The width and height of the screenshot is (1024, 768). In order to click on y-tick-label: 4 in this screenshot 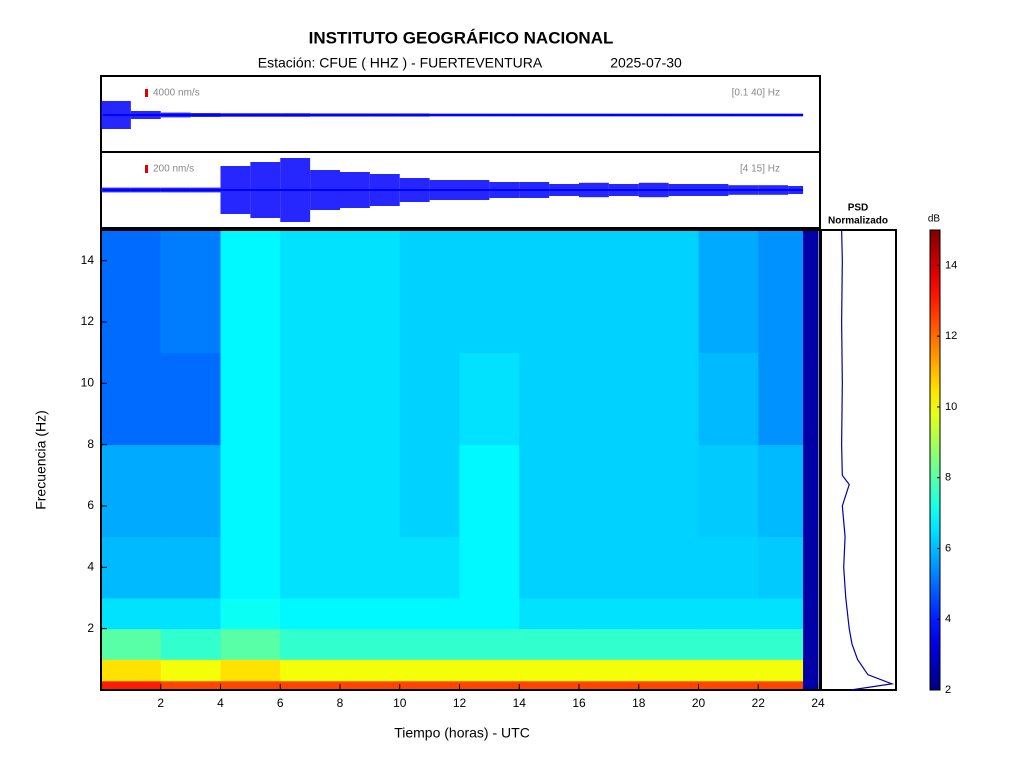, I will do `click(90, 567)`.